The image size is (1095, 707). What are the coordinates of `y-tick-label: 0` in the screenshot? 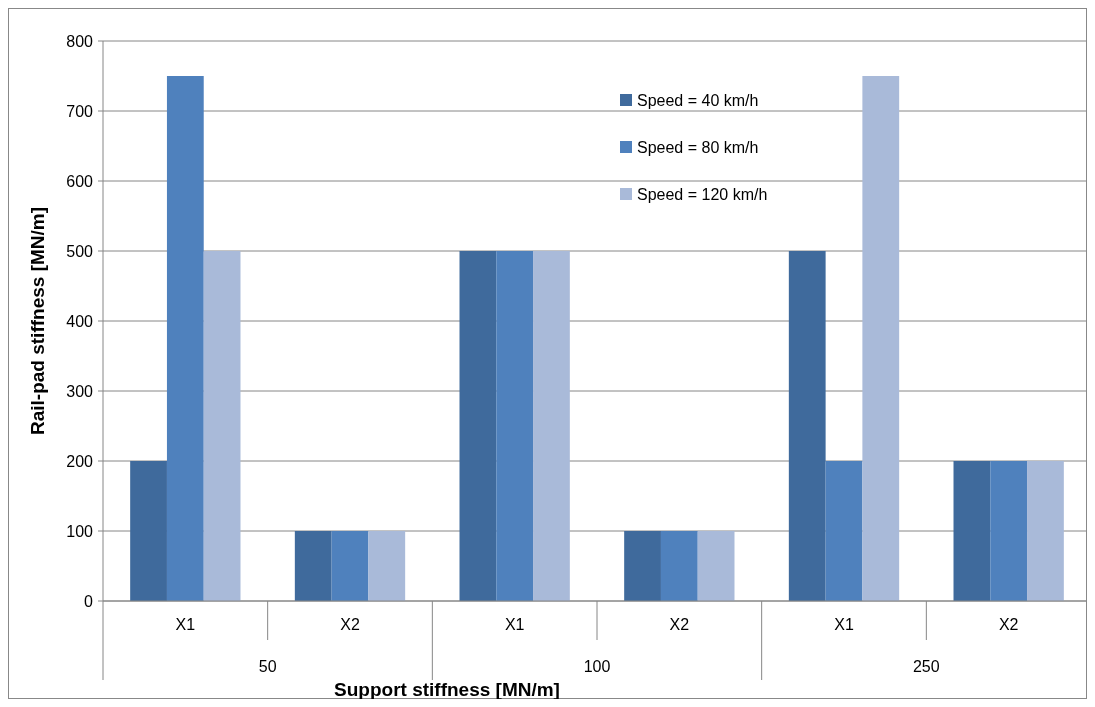 It's located at (89, 601).